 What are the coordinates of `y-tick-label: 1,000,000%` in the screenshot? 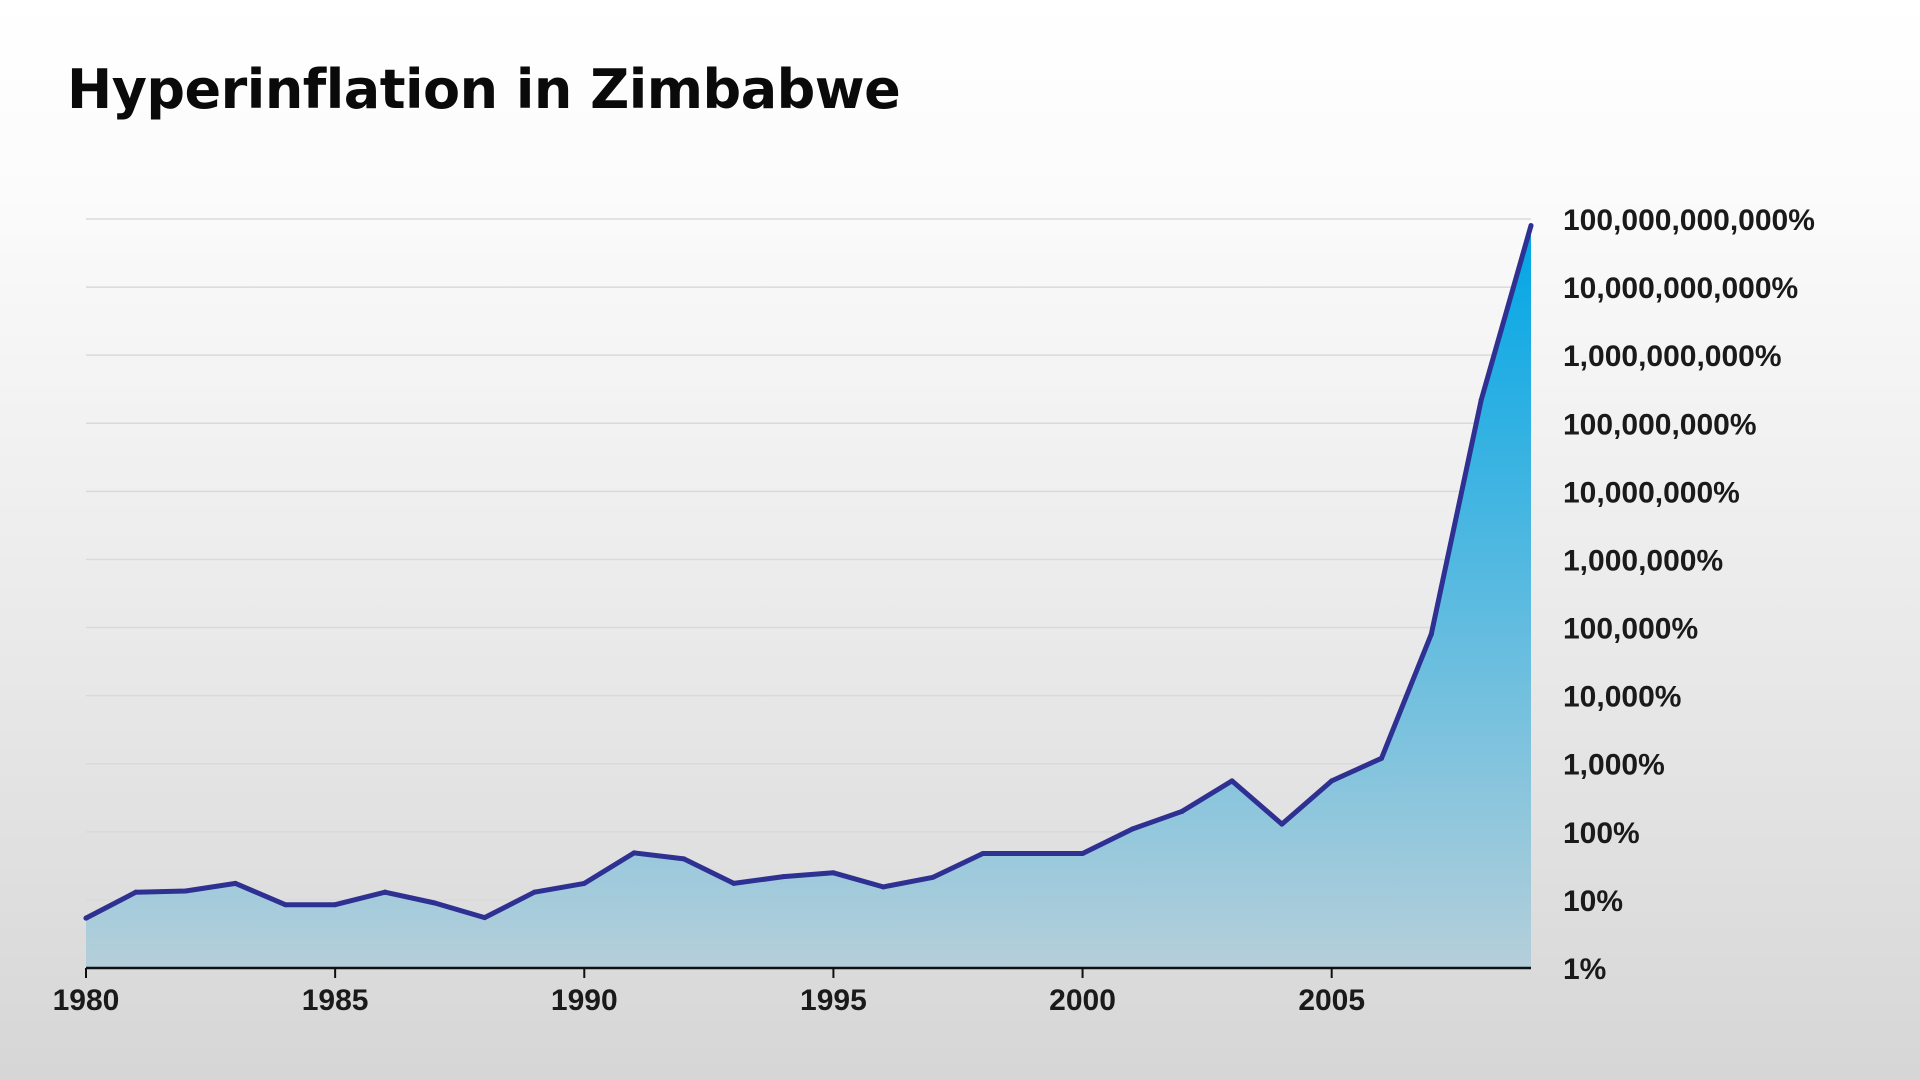 It's located at (1643, 560).